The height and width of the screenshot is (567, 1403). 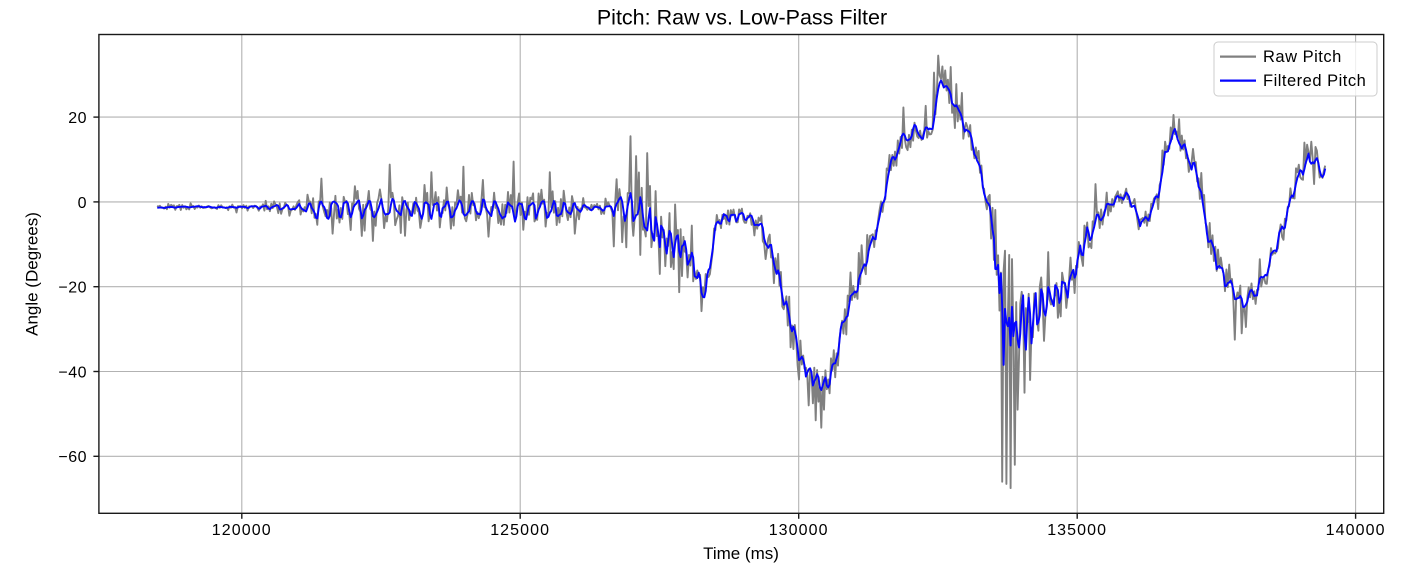 I want to click on svg-text: −40, so click(x=72, y=372).